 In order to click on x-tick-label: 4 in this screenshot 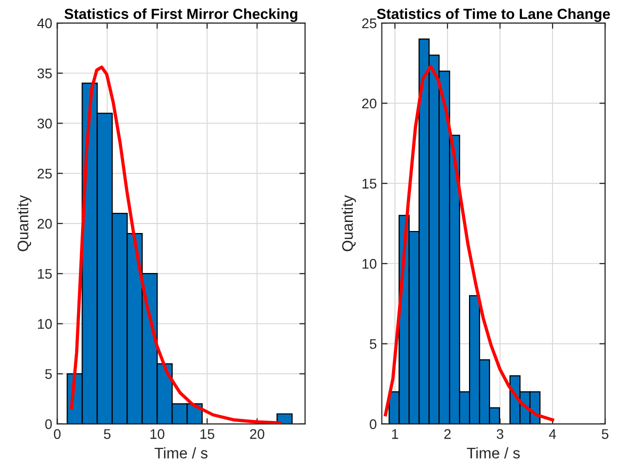, I will do `click(552, 434)`.